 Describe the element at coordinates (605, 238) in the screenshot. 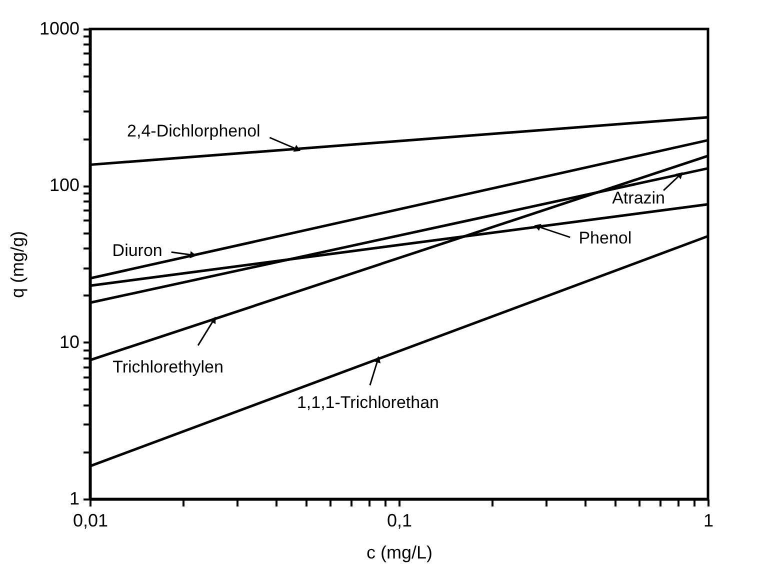

I see `annotation: Phenol` at that location.